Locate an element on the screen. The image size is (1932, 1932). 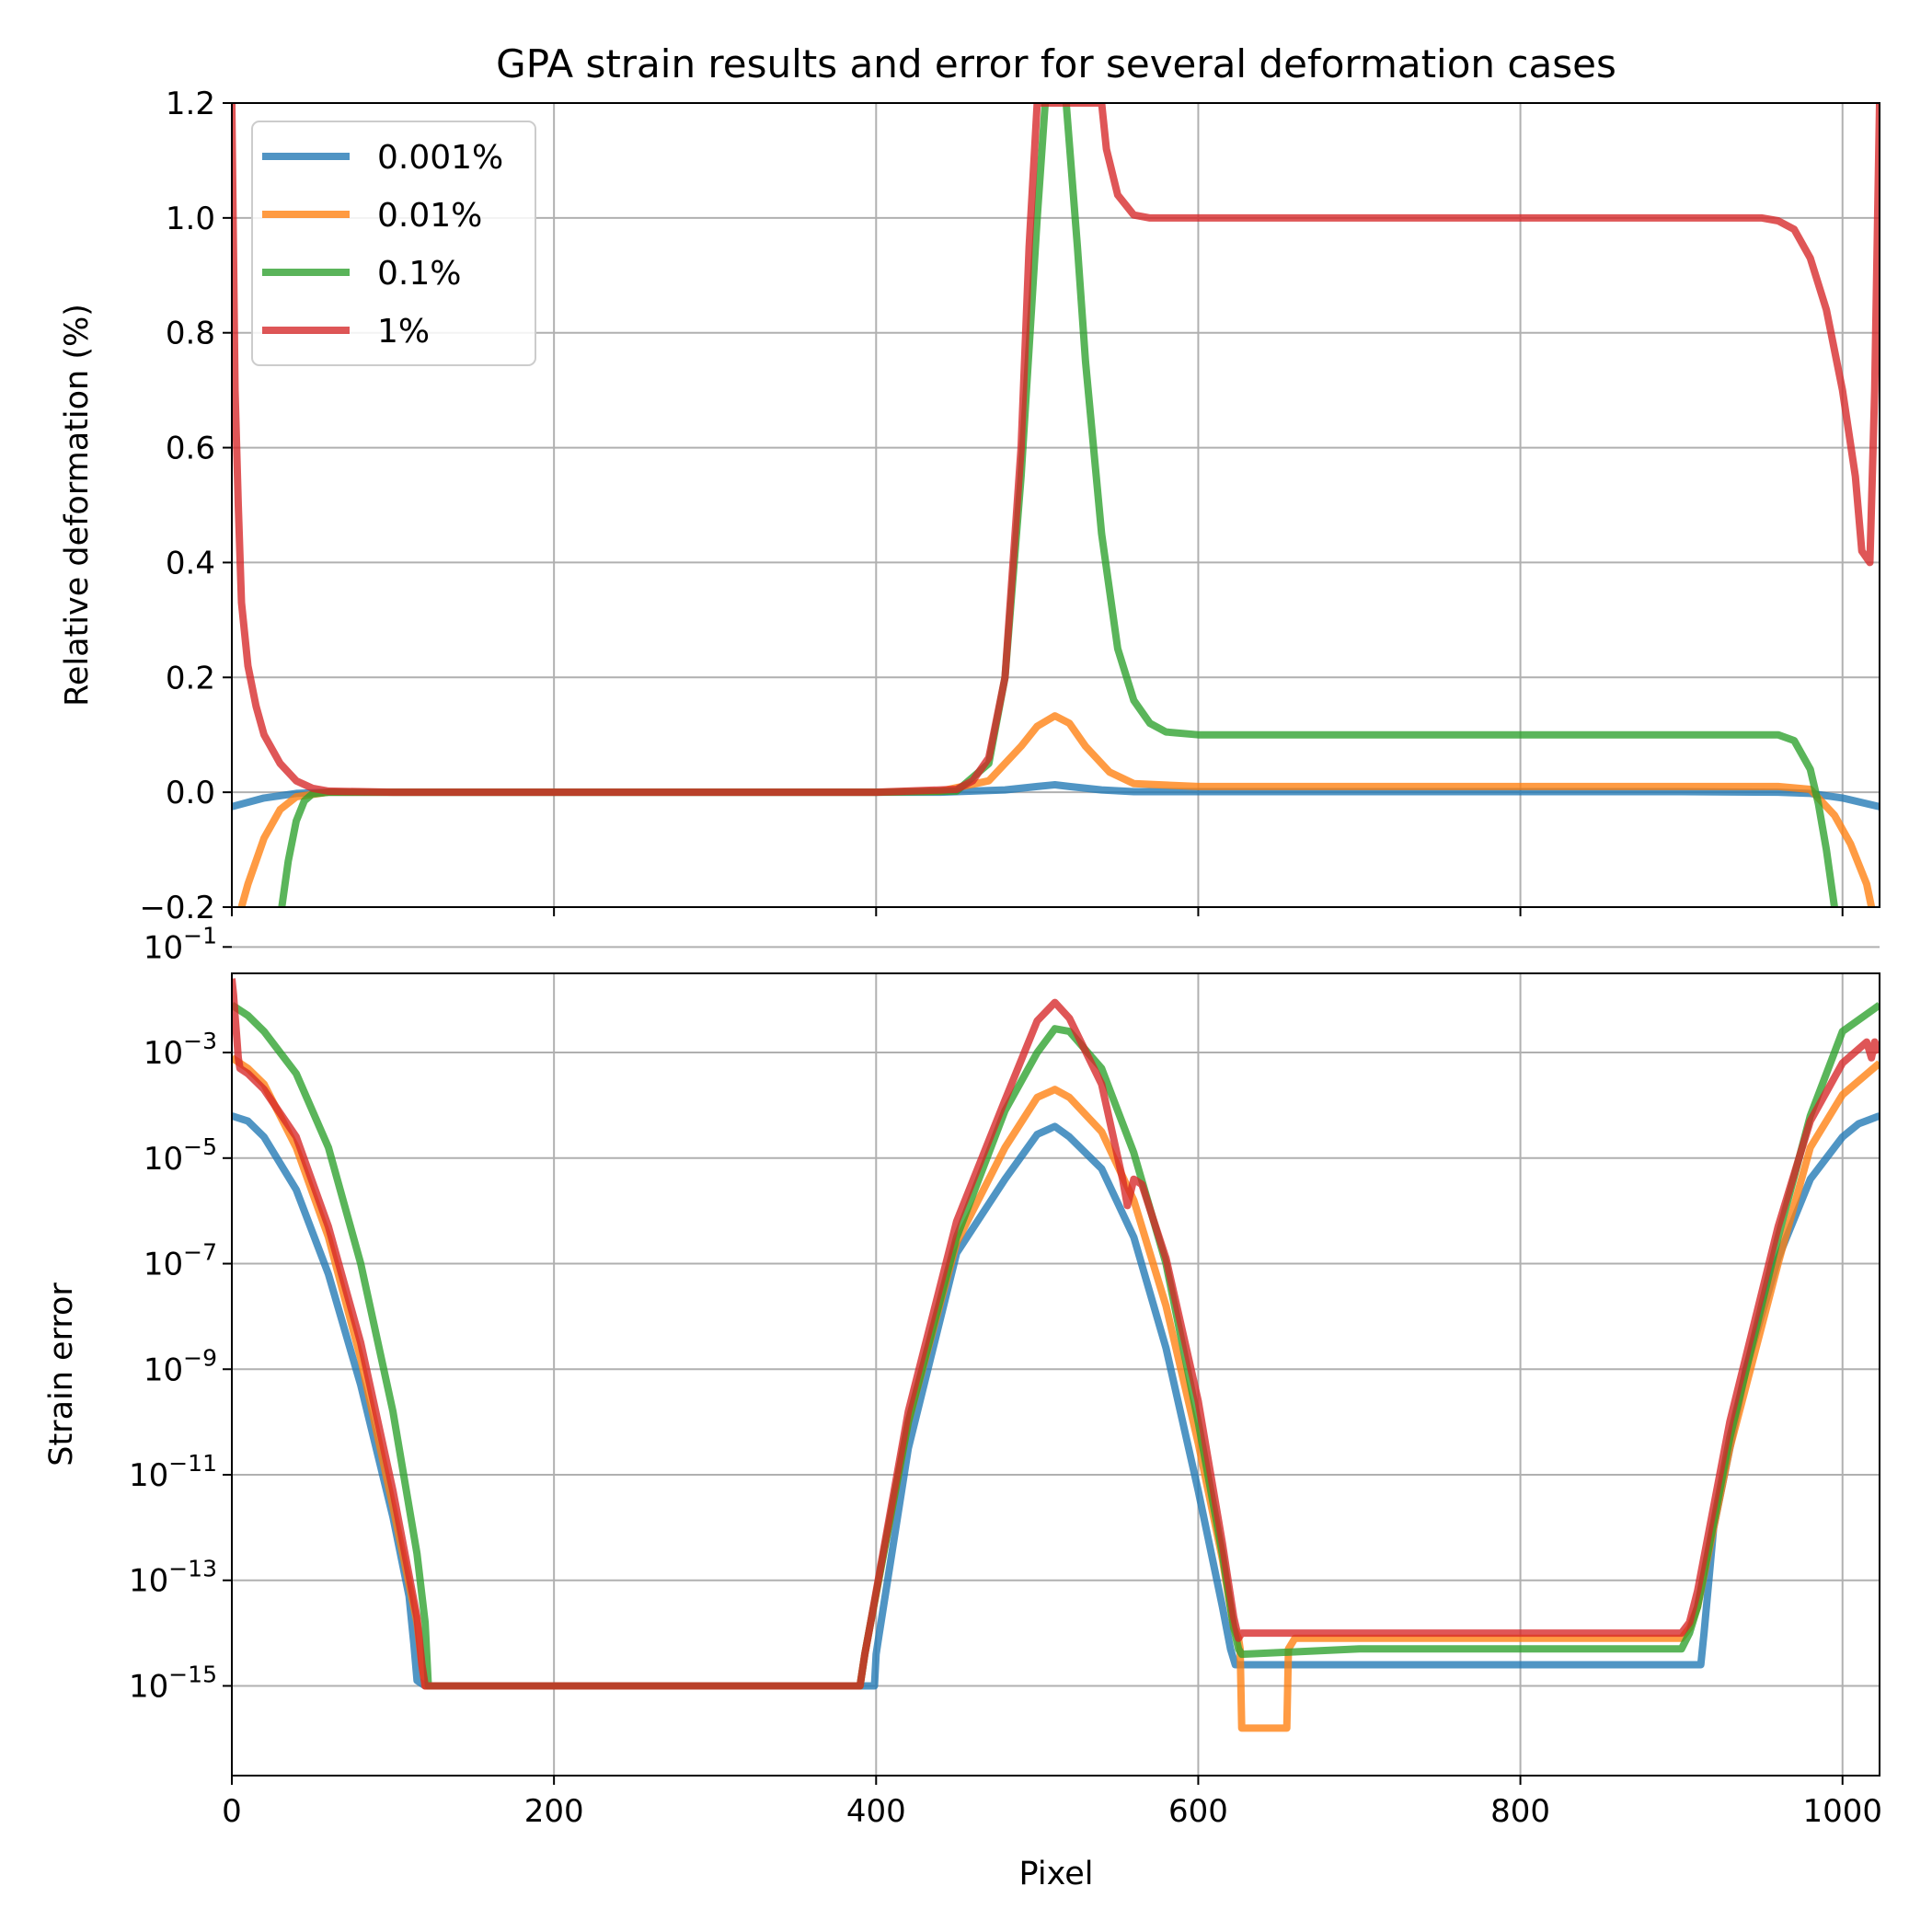
legend: 0.001% 0.01% 0.1% 1% is located at coordinates (393, 243).